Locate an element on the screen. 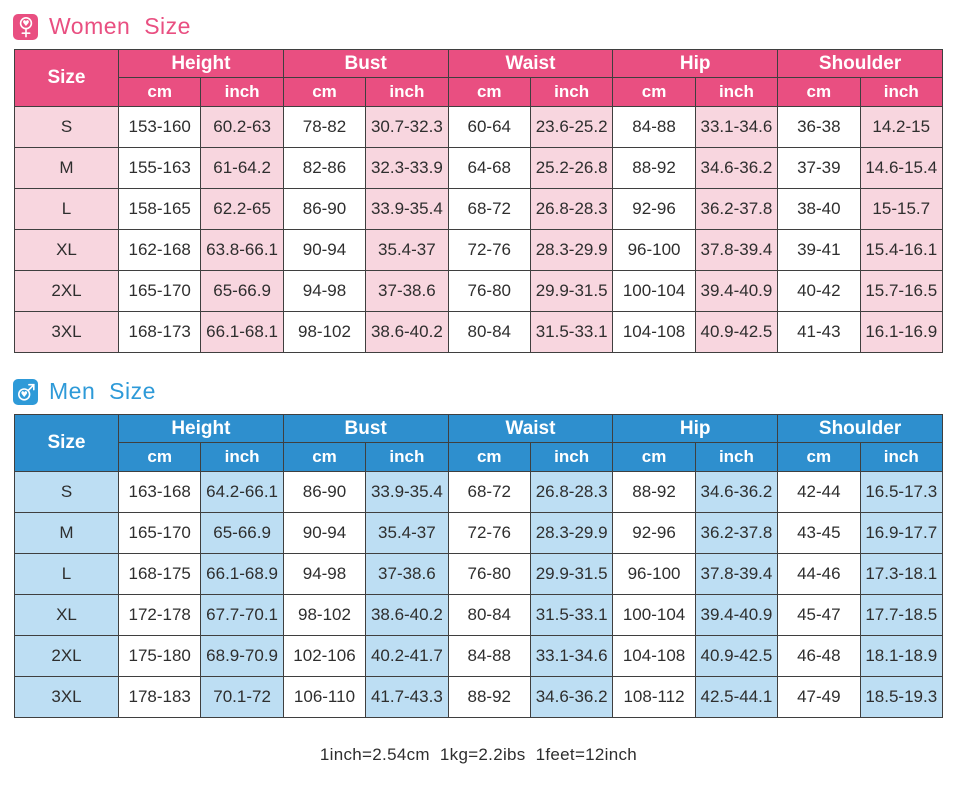 The height and width of the screenshot is (792, 957). cell: 106-110 is located at coordinates (324, 697).